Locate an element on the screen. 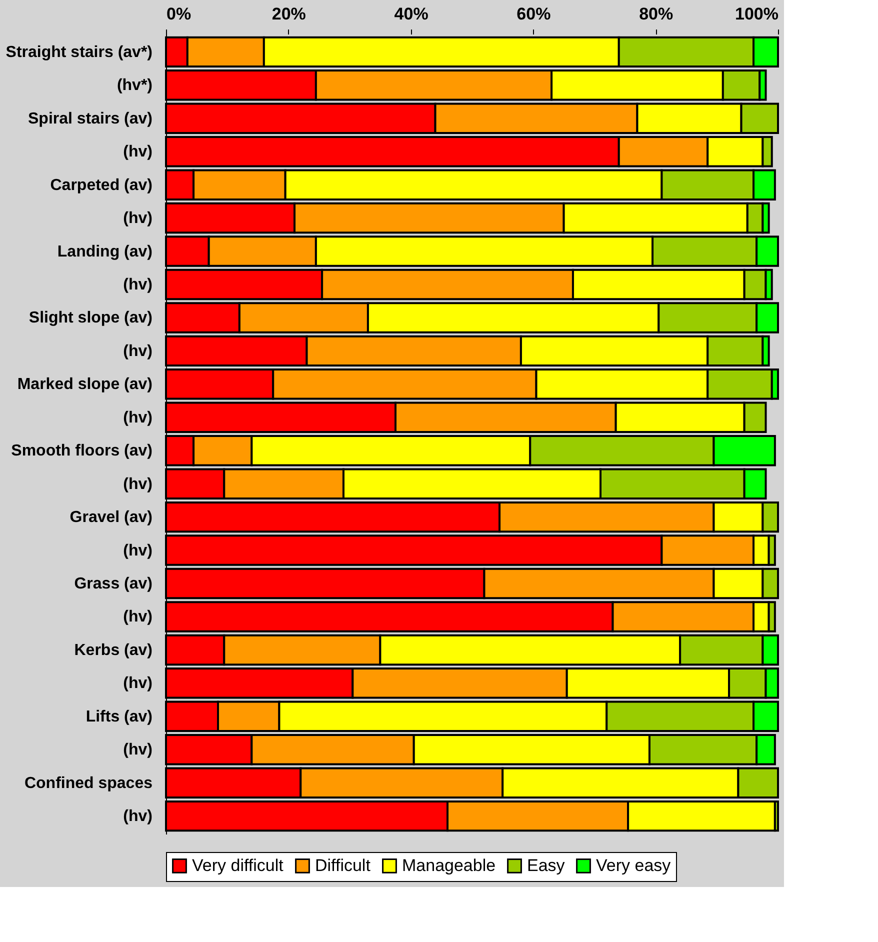  y-tick-label: Straight stairs (av*) is located at coordinates (79, 52).